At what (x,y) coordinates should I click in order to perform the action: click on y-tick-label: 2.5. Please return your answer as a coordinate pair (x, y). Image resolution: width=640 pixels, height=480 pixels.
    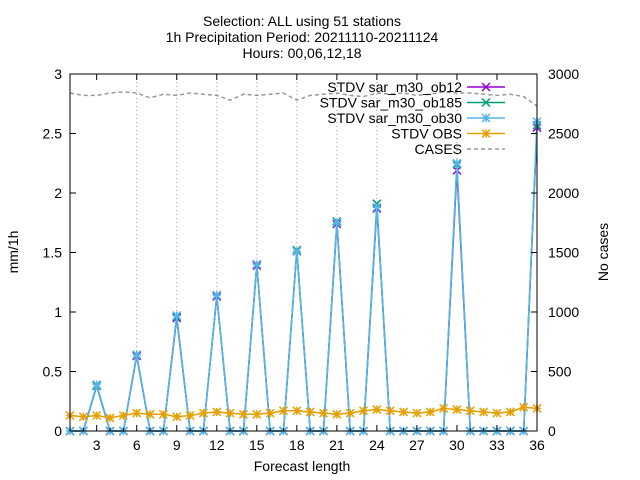
    Looking at the image, I should click on (53, 134).